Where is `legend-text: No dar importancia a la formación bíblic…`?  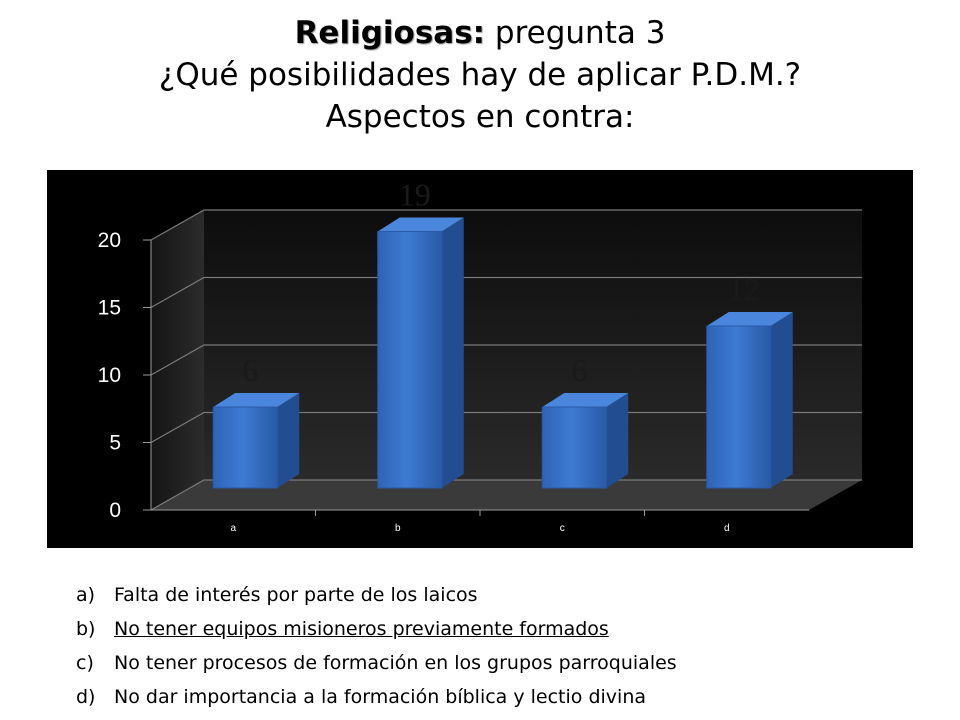 legend-text: No dar importancia a la formación bíblic… is located at coordinates (380, 697).